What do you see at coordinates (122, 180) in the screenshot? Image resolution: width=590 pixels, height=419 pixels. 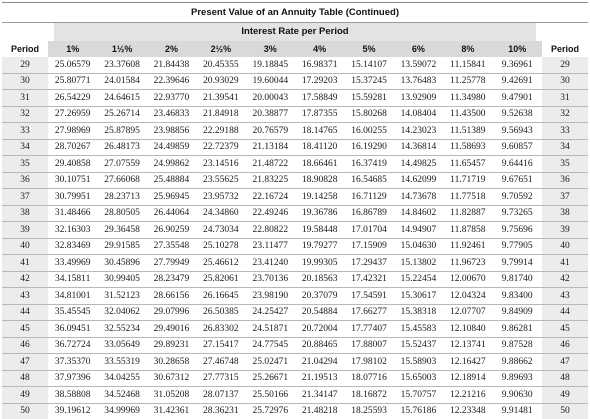 I see `value-cell: 27.66068` at bounding box center [122, 180].